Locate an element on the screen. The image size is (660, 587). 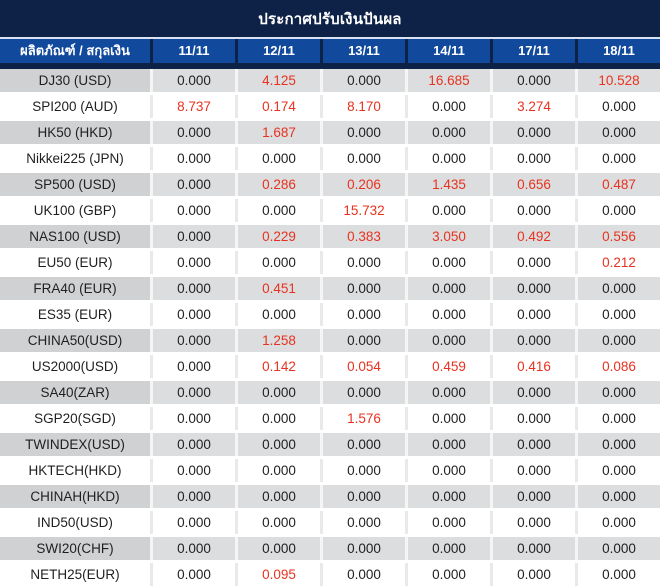
product-cell: NETH25(EUR) is located at coordinates (75, 574).